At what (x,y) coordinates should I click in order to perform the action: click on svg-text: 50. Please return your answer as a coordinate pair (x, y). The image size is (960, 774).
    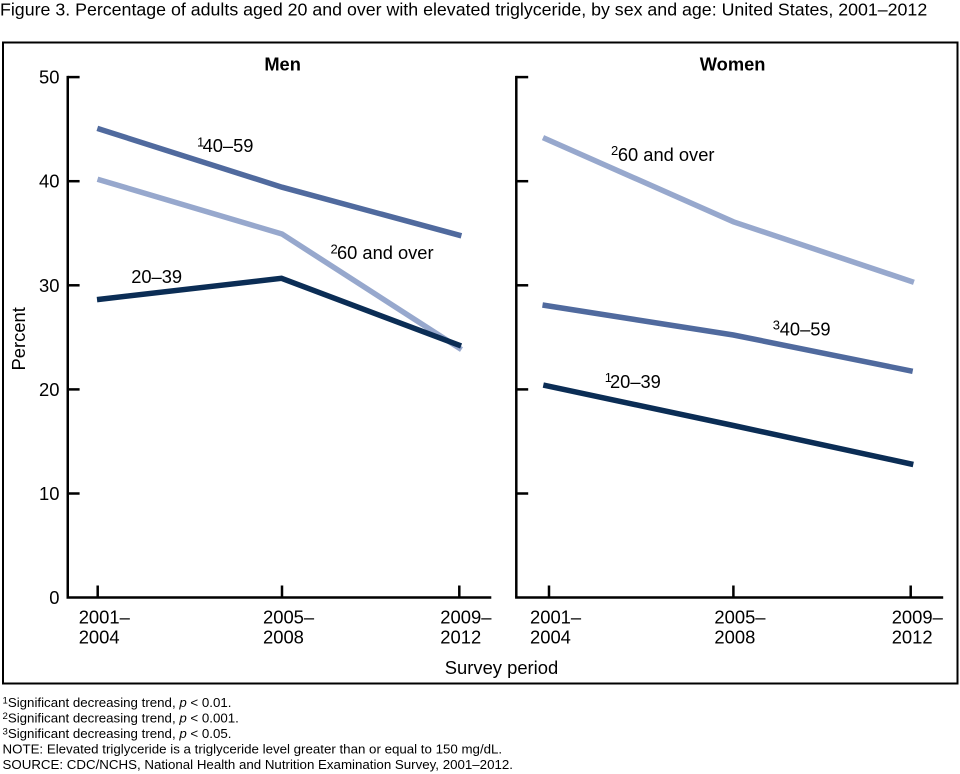
    Looking at the image, I should click on (49, 77).